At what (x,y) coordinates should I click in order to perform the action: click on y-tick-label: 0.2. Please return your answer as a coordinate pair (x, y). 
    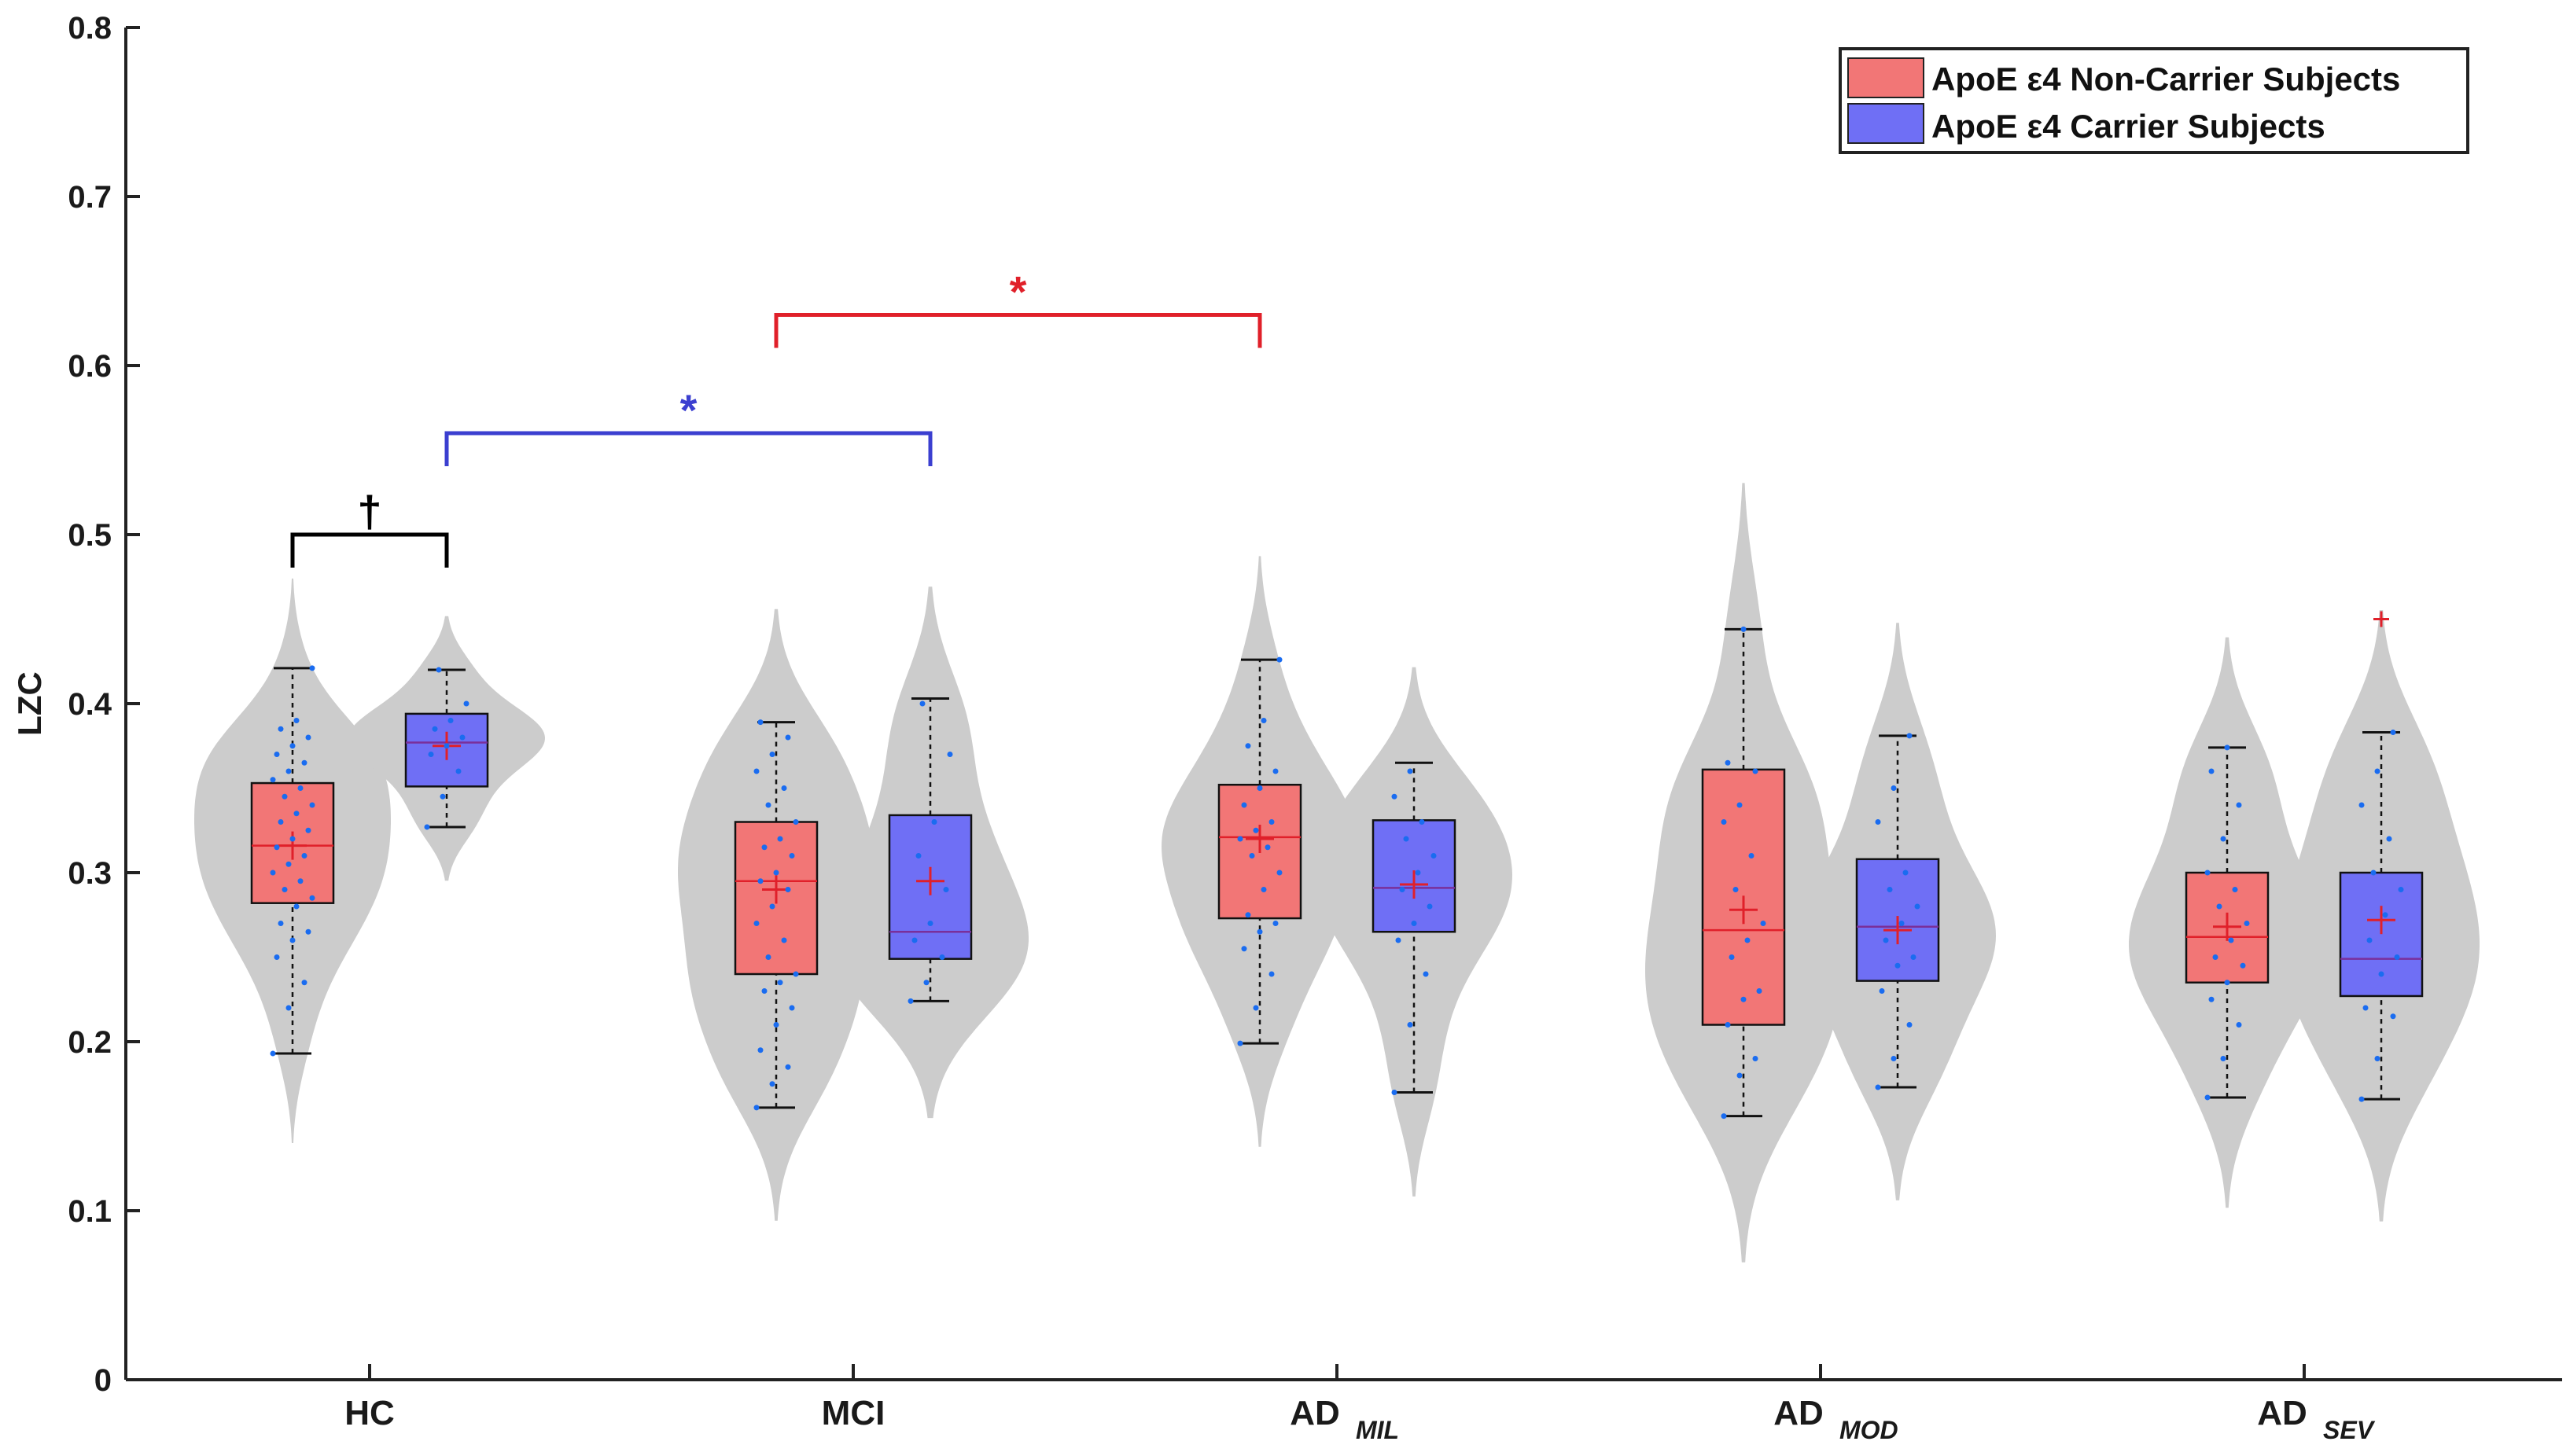
    Looking at the image, I should click on (90, 1042).